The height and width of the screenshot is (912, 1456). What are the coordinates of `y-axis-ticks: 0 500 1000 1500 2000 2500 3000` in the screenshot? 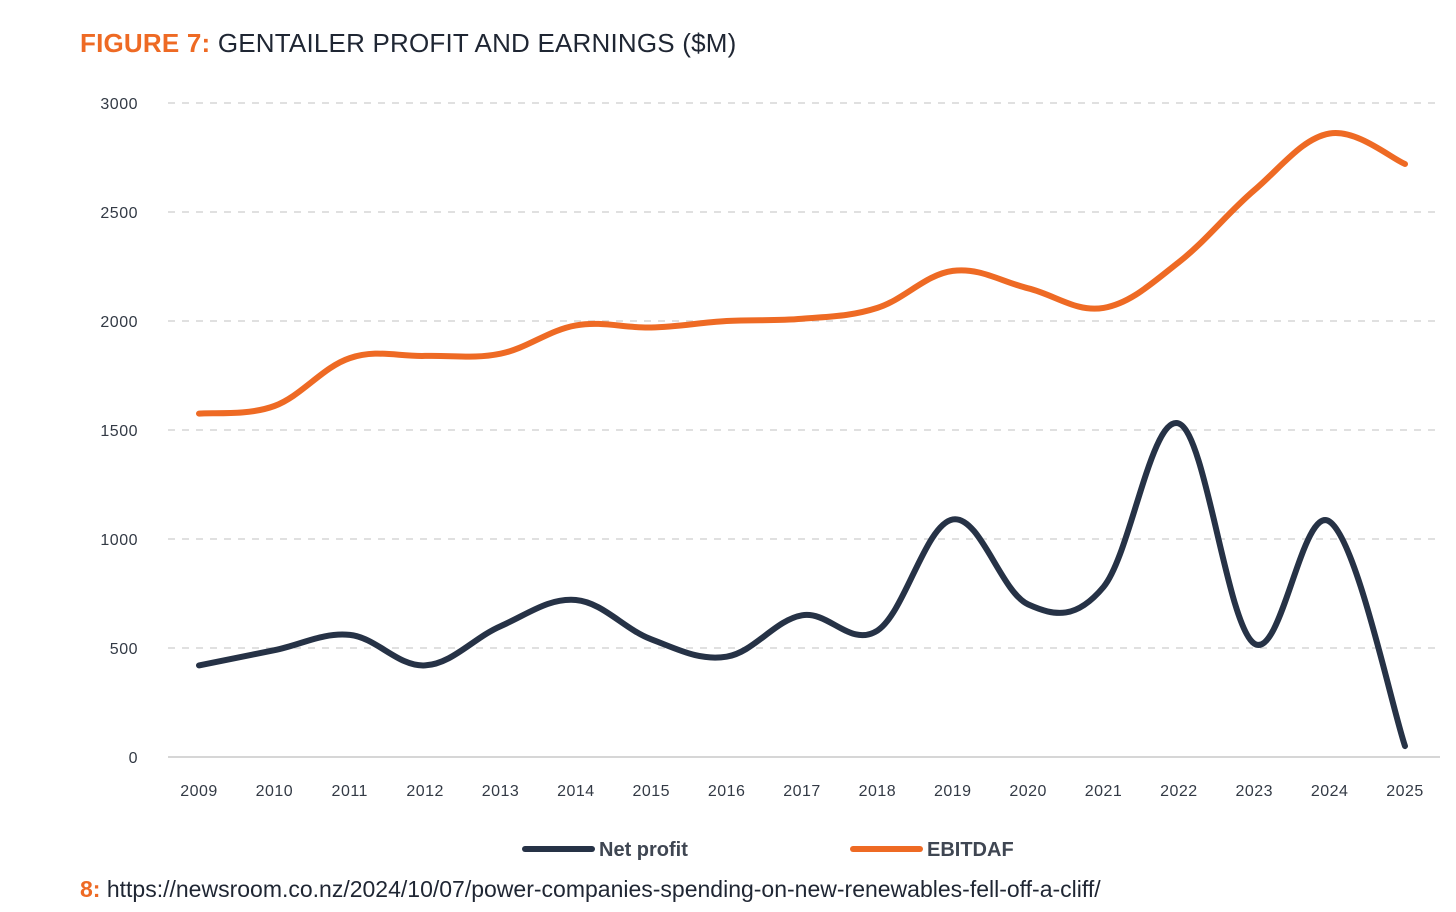 It's located at (119, 431).